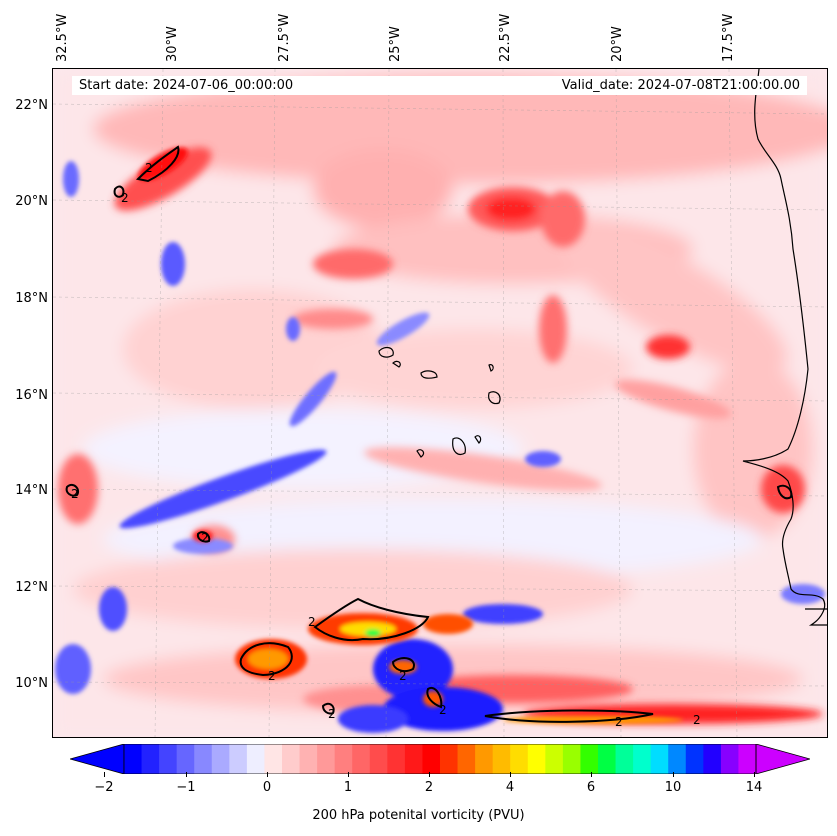  What do you see at coordinates (31, 683) in the screenshot?
I see `latitude-label-10n: 10°N` at bounding box center [31, 683].